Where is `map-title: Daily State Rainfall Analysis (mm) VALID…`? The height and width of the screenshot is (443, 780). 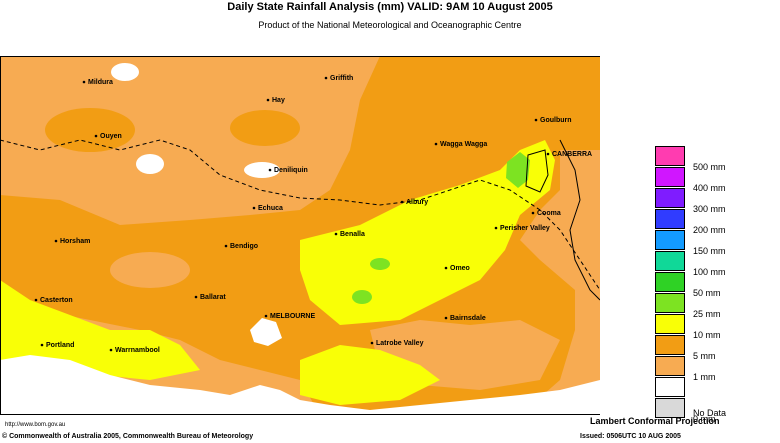
map-title: Daily State Rainfall Analysis (mm) VALID… is located at coordinates (390, 7).